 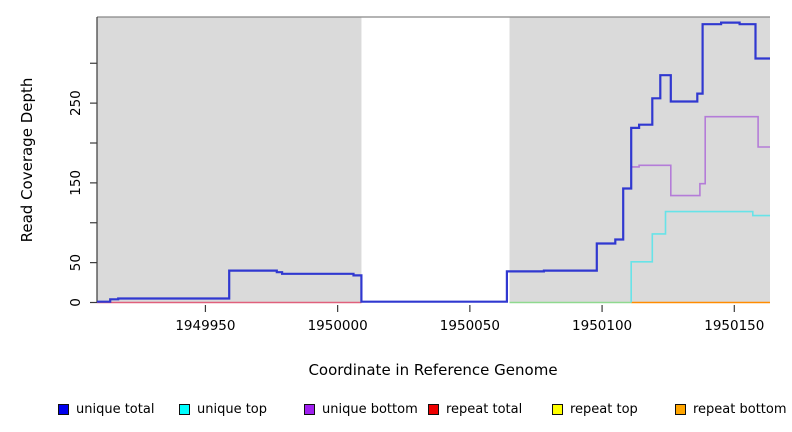 I want to click on y-tick-label: 250, so click(x=76, y=103).